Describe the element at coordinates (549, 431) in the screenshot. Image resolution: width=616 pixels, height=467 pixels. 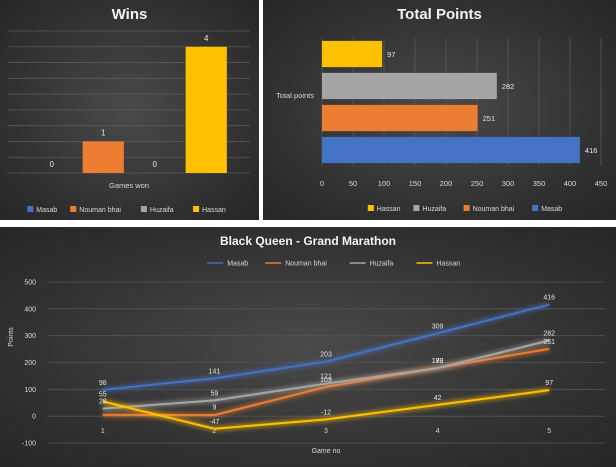
I see `marathon-x-tick-label: 5` at that location.